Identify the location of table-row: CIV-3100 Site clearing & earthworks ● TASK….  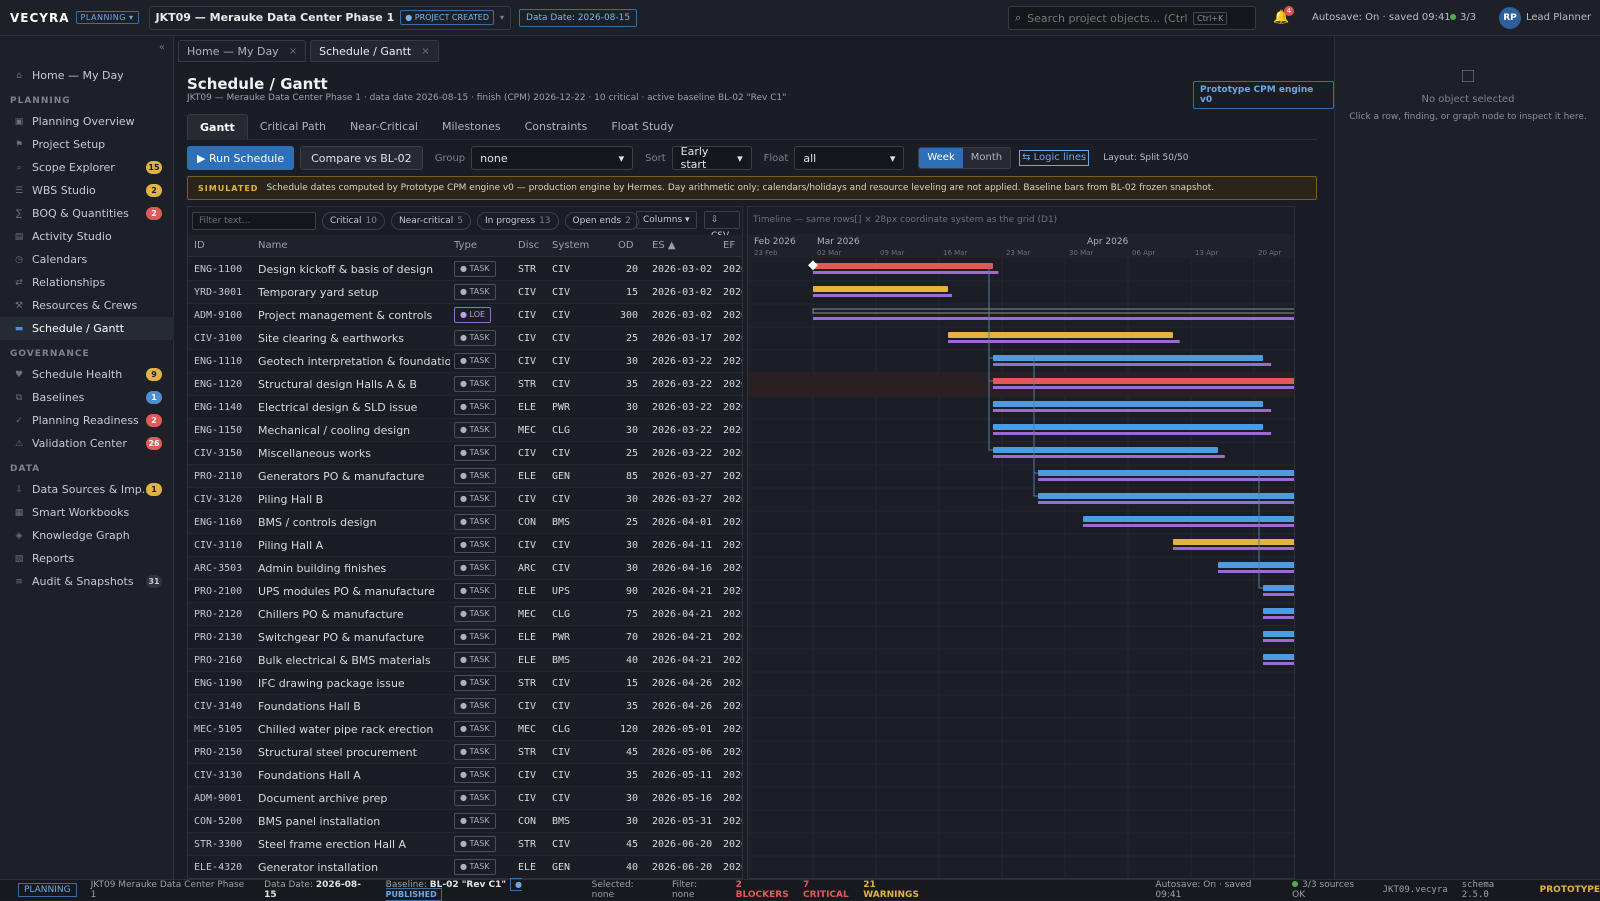
(465, 338).